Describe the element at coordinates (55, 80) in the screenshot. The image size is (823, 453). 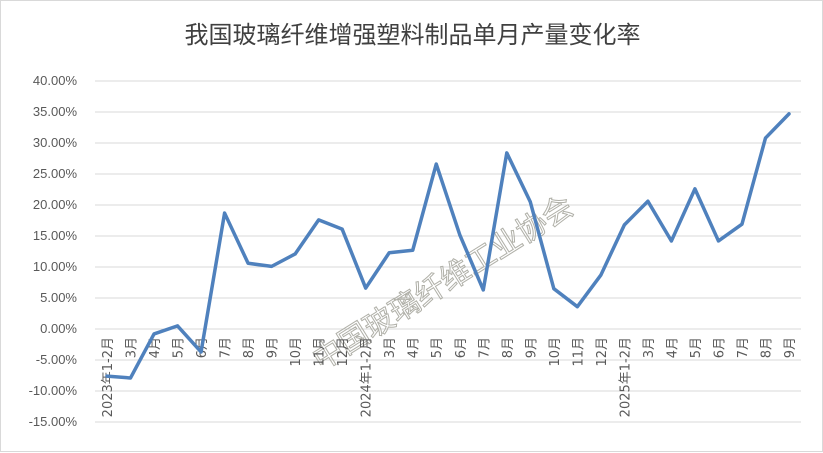
I see `y-tick-label: 40.00%` at that location.